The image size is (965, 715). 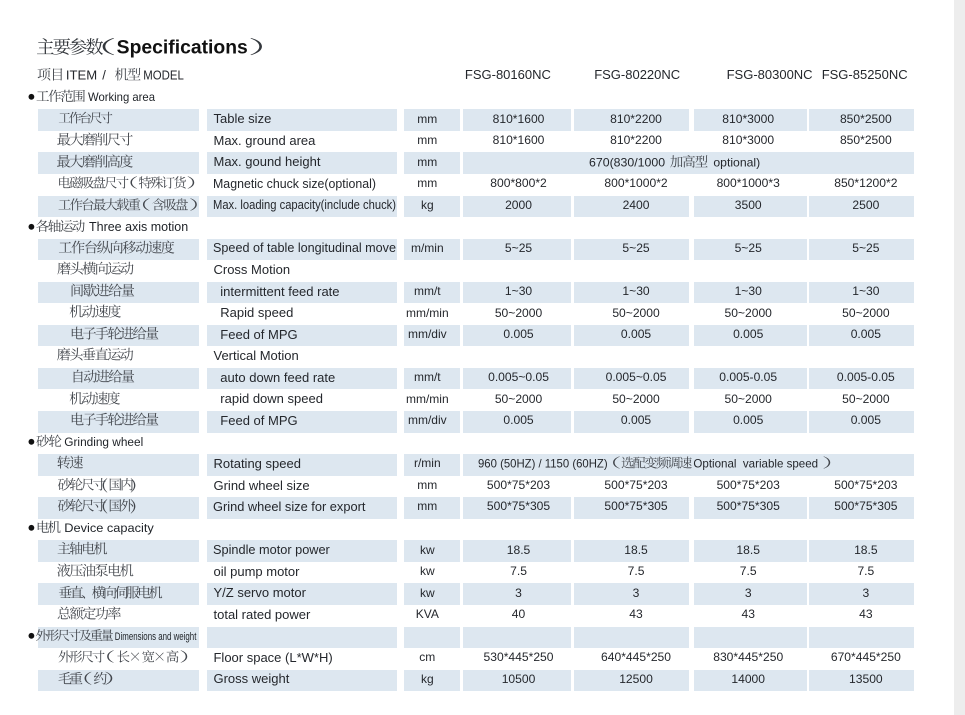 What do you see at coordinates (121, 97) in the screenshot?
I see `svg-text: Working area` at bounding box center [121, 97].